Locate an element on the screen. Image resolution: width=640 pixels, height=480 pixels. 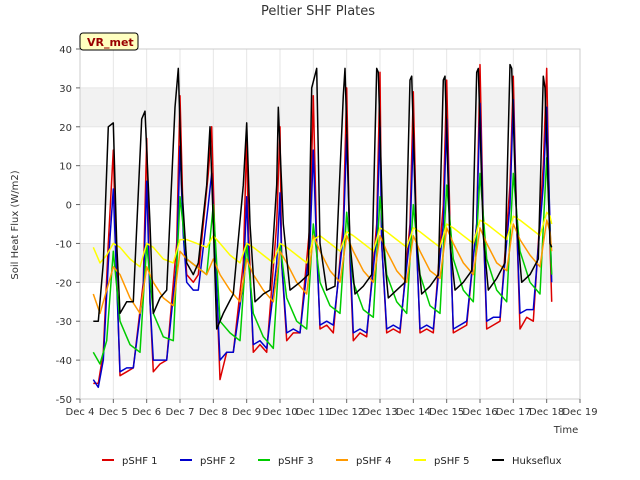
y-axis-title: Soil Heat Flux (W/m2) is located at coordinates (15, 224).